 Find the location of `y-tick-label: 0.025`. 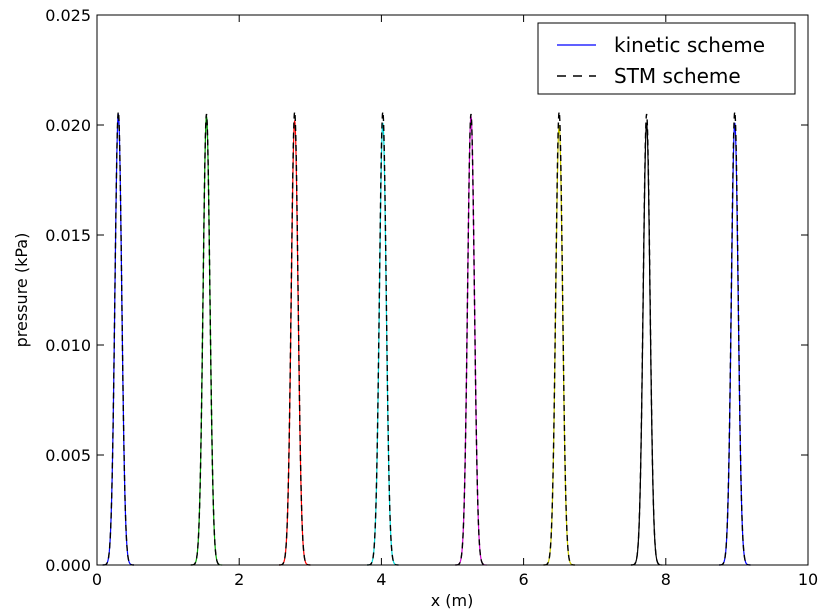

y-tick-label: 0.025 is located at coordinates (68, 15).